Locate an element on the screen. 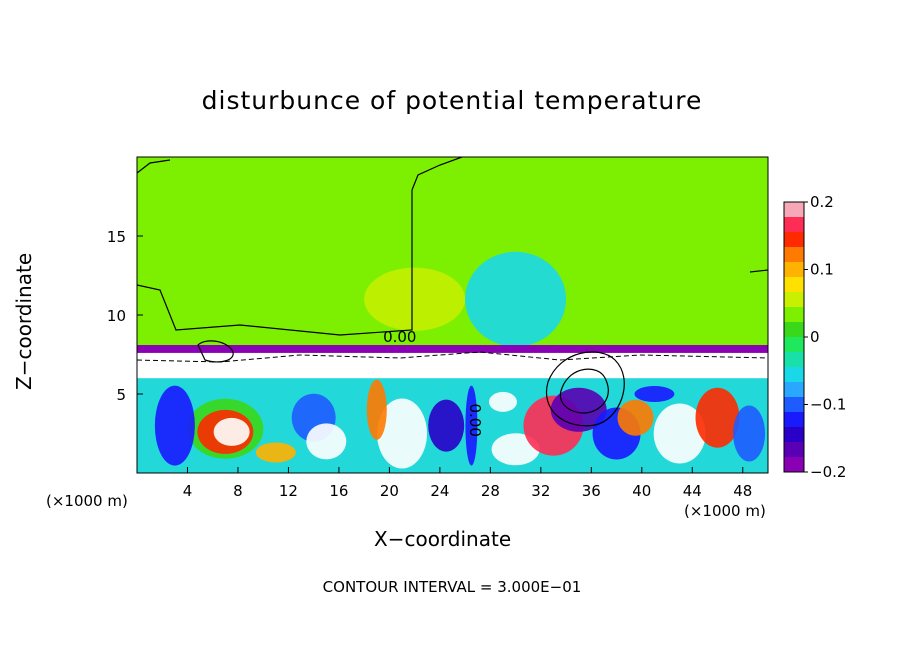  x-tick-label: 28 is located at coordinates (490, 491).